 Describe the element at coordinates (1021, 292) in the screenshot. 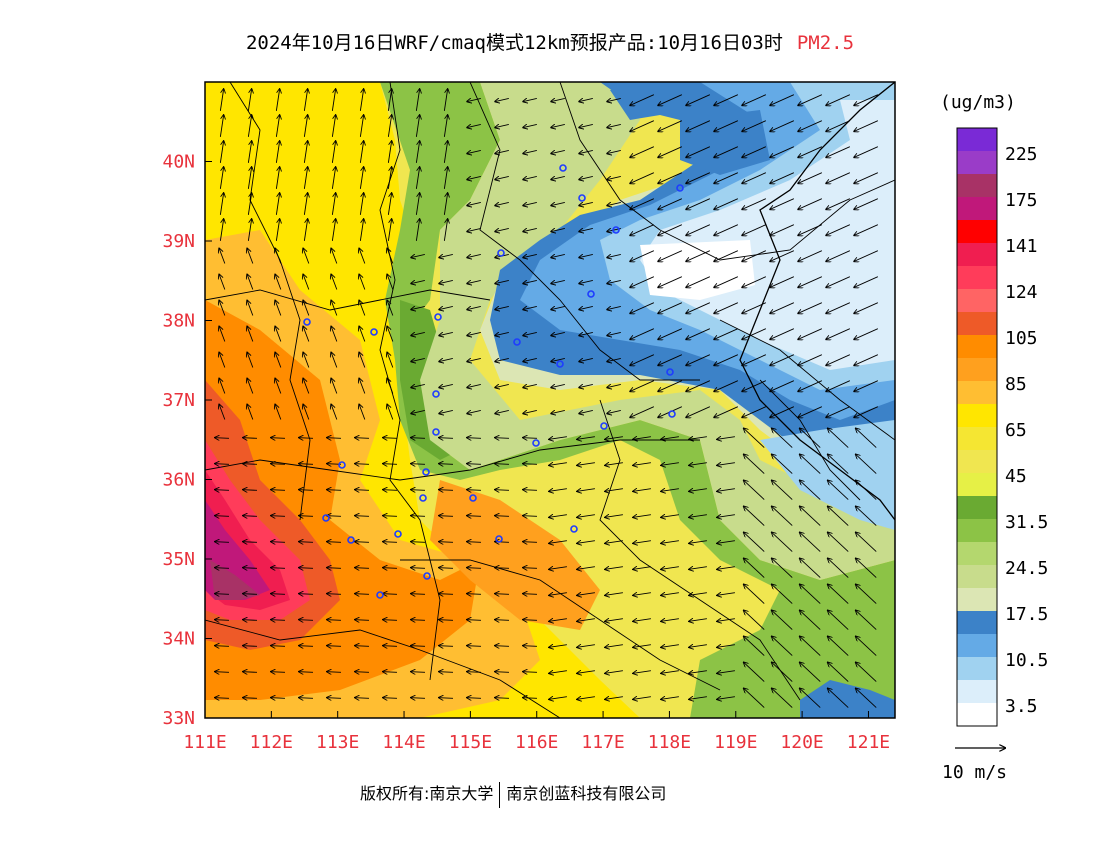

I see `colorbar-label: 124` at that location.